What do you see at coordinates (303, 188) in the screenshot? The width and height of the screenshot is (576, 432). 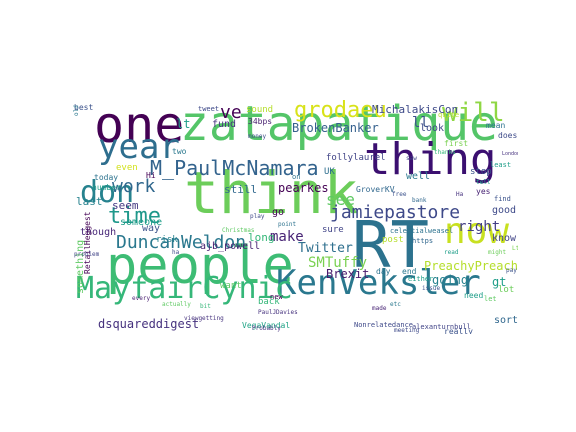 I see `word: pearkes` at bounding box center [303, 188].